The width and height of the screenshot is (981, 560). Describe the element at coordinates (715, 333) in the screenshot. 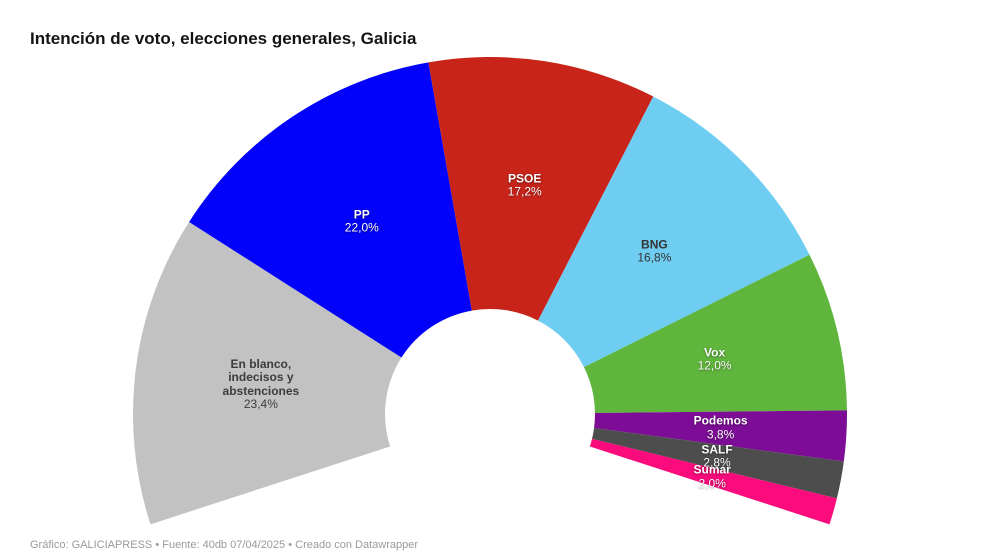

I see `slice-vox` at that location.